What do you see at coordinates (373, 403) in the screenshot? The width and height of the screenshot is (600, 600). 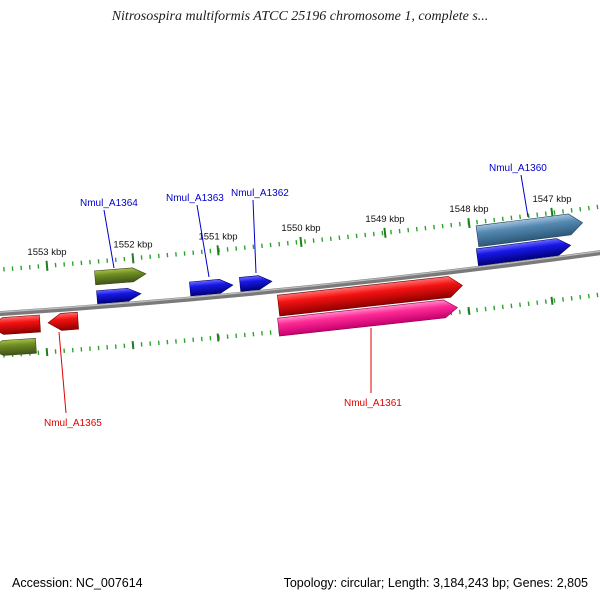 I see `gene-label-Nmul_A1361: Nmul_A1361` at bounding box center [373, 403].